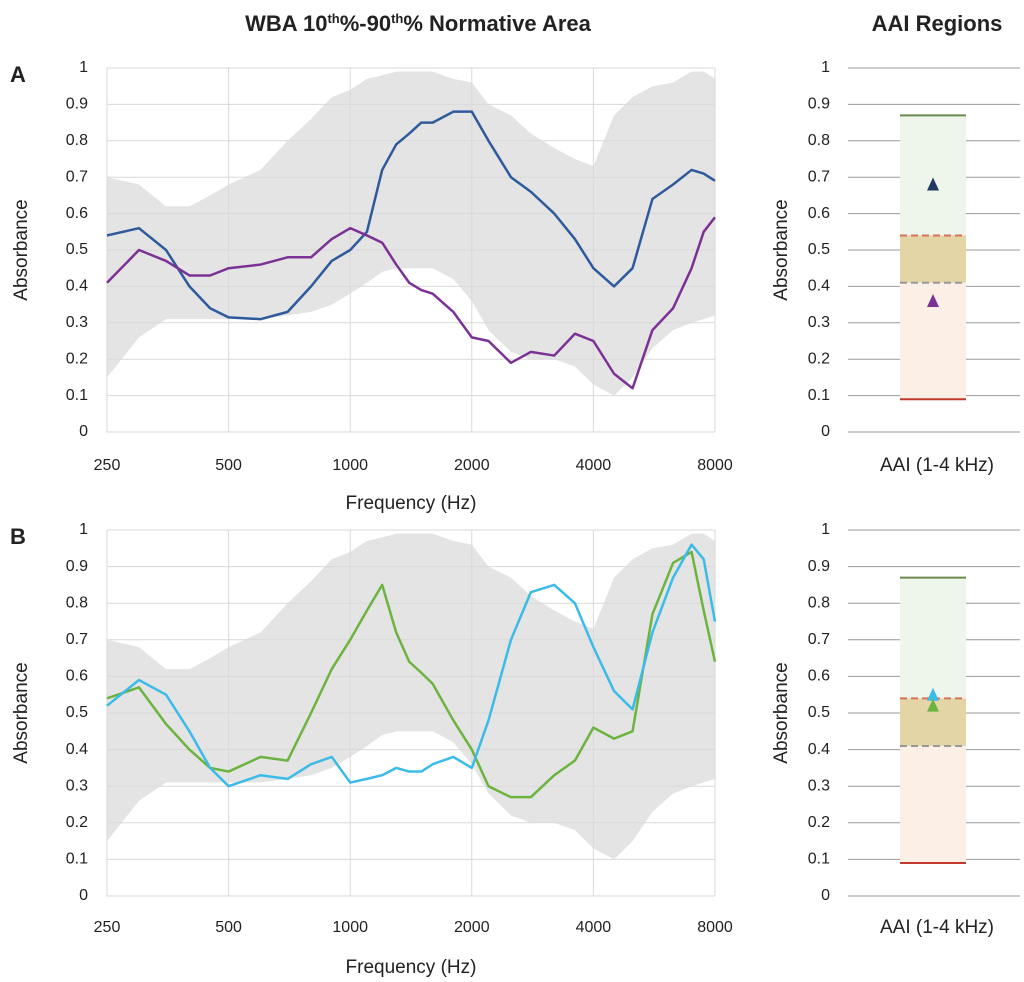 This screenshot has width=1024, height=982. What do you see at coordinates (18, 536) in the screenshot?
I see `panel-label: B` at bounding box center [18, 536].